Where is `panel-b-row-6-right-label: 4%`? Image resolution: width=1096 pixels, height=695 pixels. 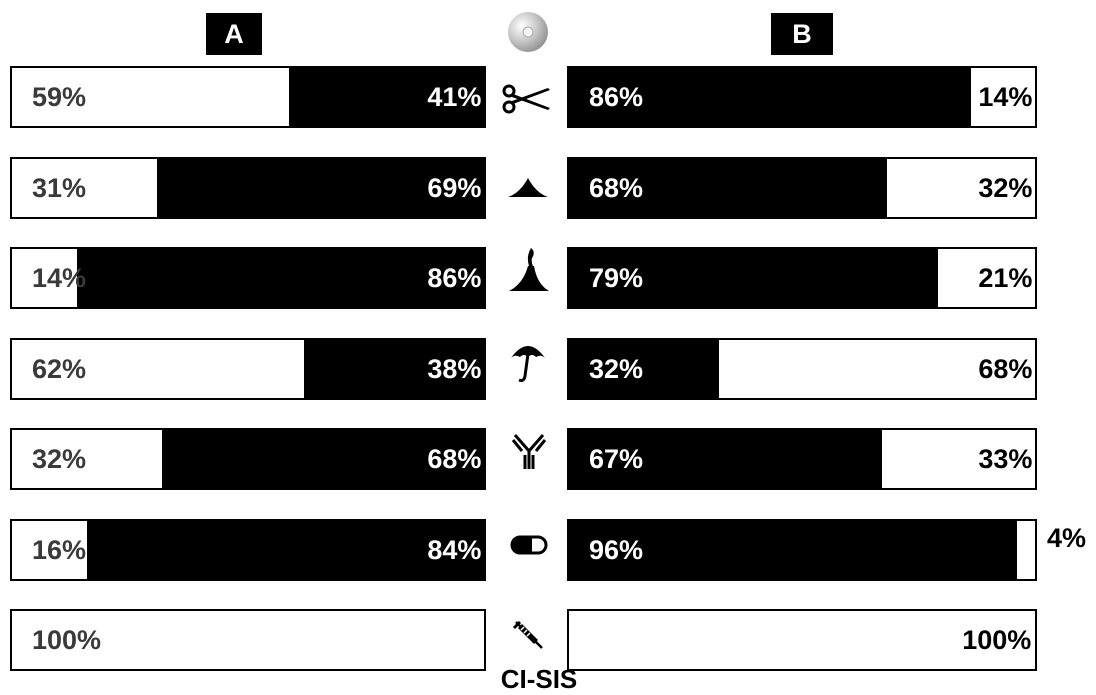 panel-b-row-6-right-label: 4% is located at coordinates (1067, 538).